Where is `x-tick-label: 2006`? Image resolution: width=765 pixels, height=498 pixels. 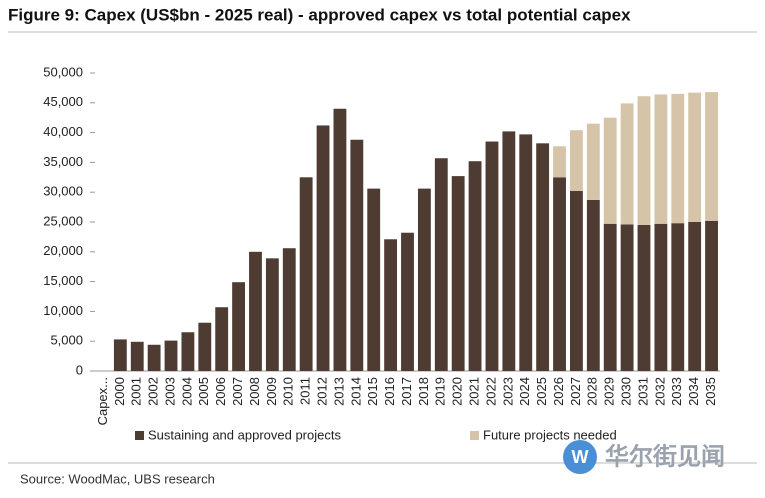
x-tick-label: 2006 is located at coordinates (220, 391).